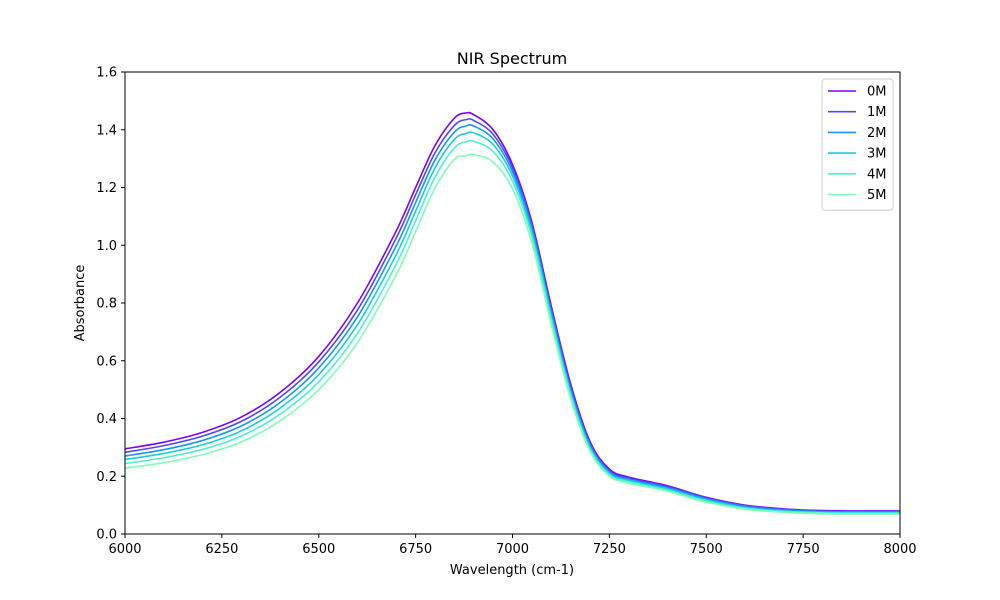  I want to click on chart-title: NIR Spectrum, so click(512, 58).